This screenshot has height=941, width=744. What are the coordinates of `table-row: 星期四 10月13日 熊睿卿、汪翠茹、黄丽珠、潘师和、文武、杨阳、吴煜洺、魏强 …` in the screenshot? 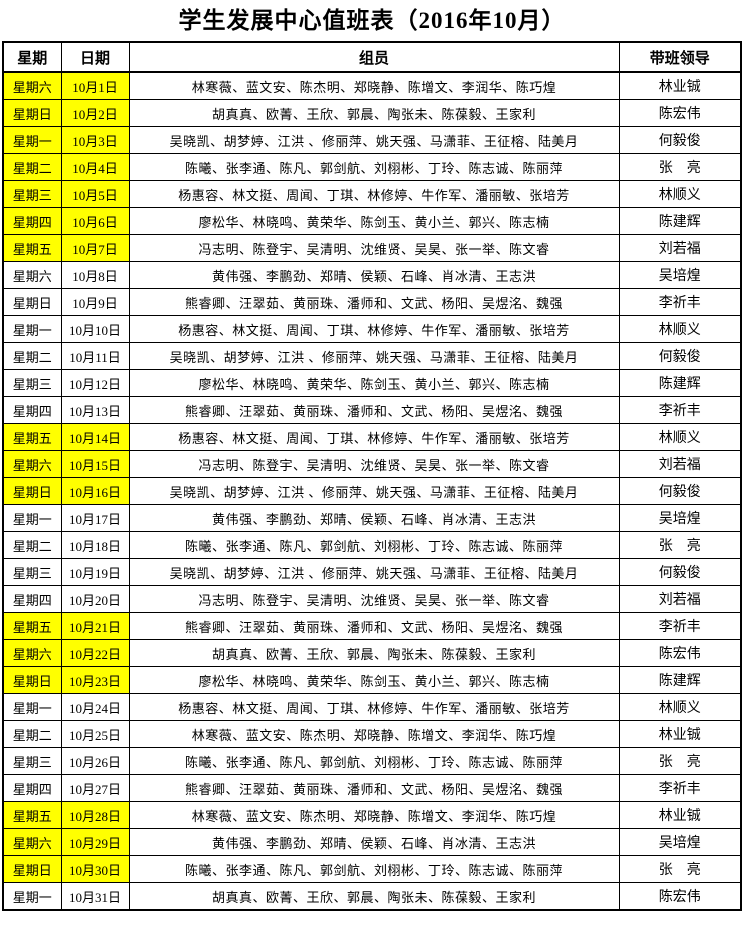 It's located at (372, 410).